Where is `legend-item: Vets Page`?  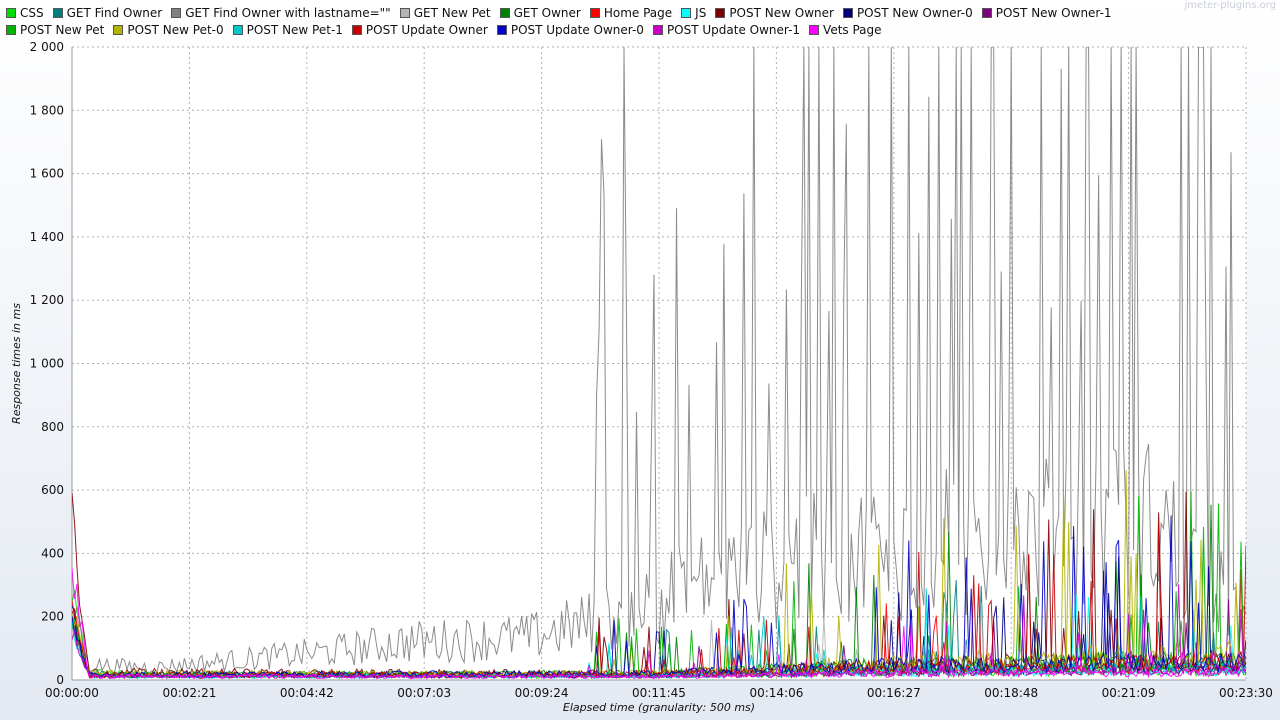
legend-item: Vets Page is located at coordinates (845, 29).